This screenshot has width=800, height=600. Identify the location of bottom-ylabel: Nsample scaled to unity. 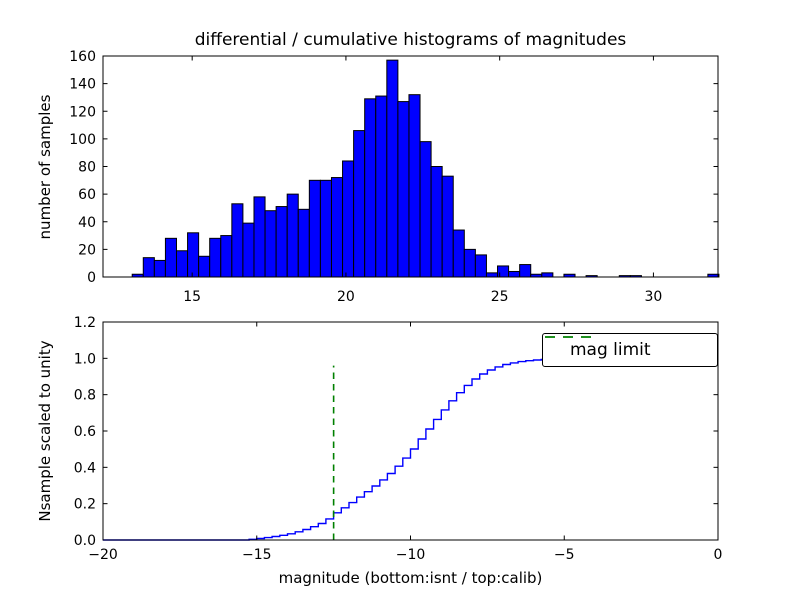
(45, 431).